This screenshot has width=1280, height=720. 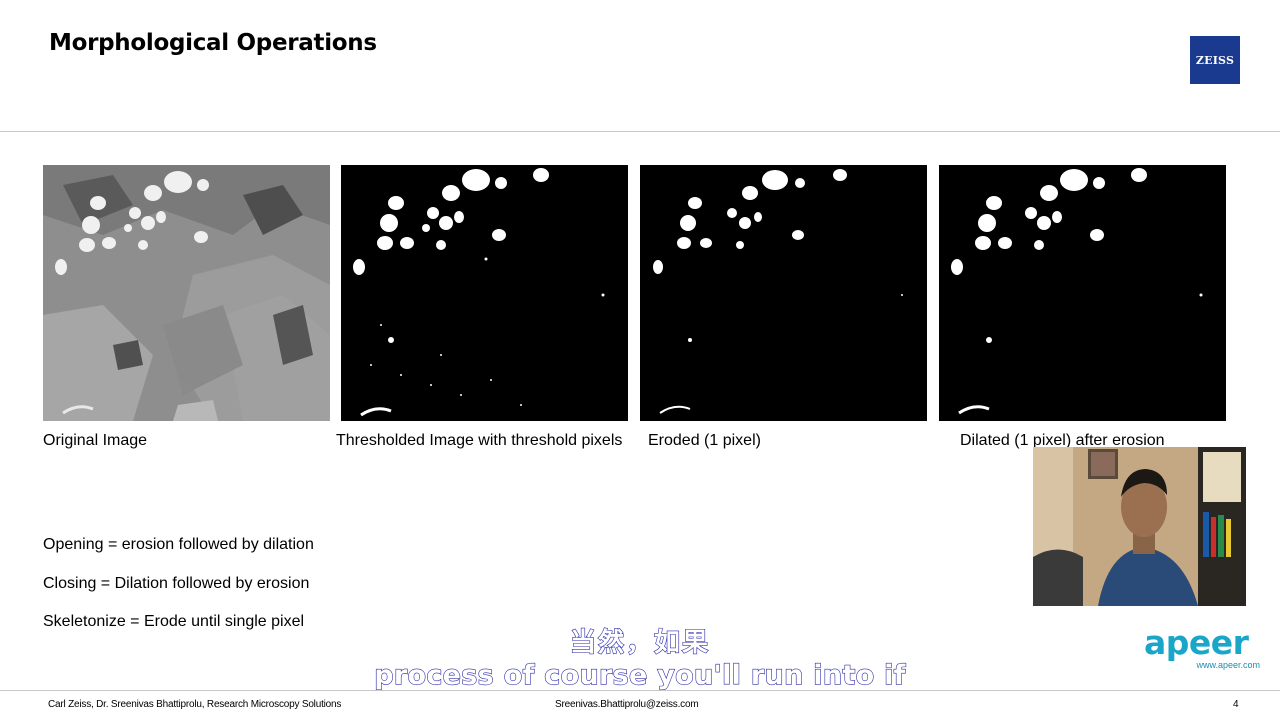 What do you see at coordinates (1139, 526) in the screenshot?
I see `presenter-webcam-video` at bounding box center [1139, 526].